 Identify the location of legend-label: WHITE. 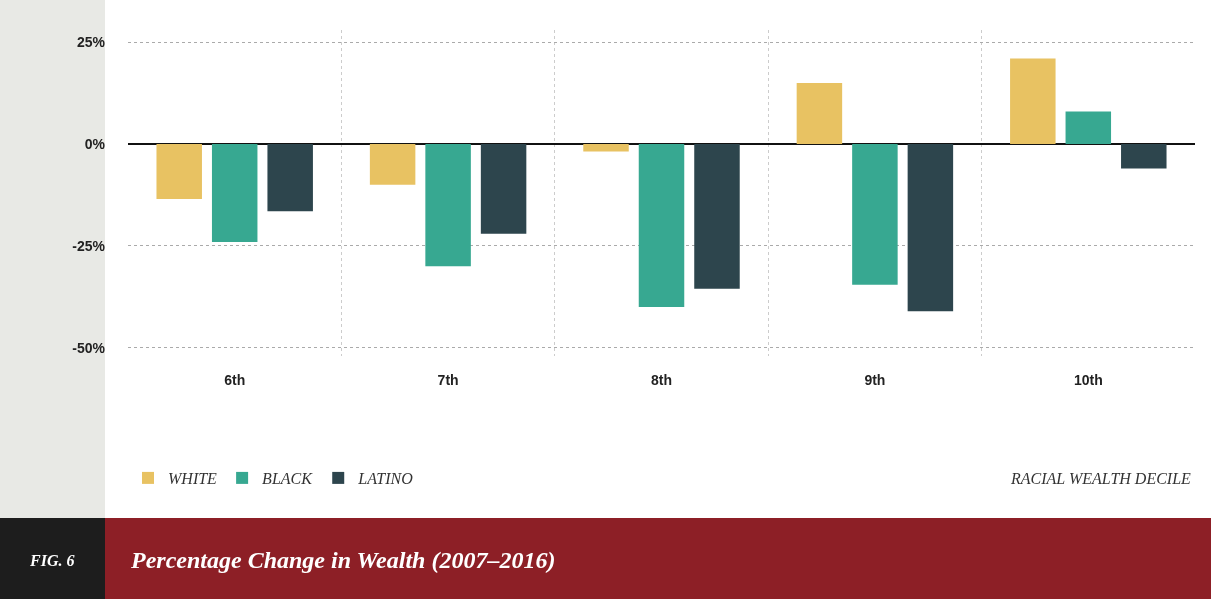
(193, 479).